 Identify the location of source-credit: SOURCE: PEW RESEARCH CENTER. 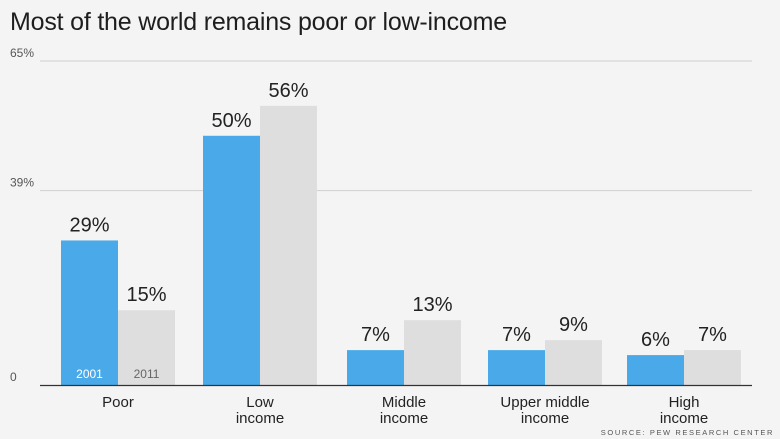
(687, 432).